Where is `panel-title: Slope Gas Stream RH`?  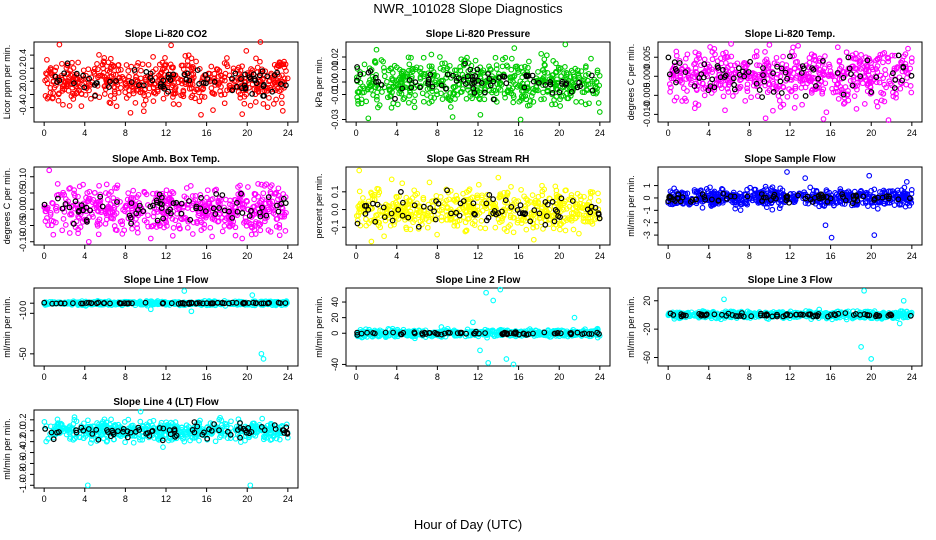 panel-title: Slope Gas Stream RH is located at coordinates (478, 159).